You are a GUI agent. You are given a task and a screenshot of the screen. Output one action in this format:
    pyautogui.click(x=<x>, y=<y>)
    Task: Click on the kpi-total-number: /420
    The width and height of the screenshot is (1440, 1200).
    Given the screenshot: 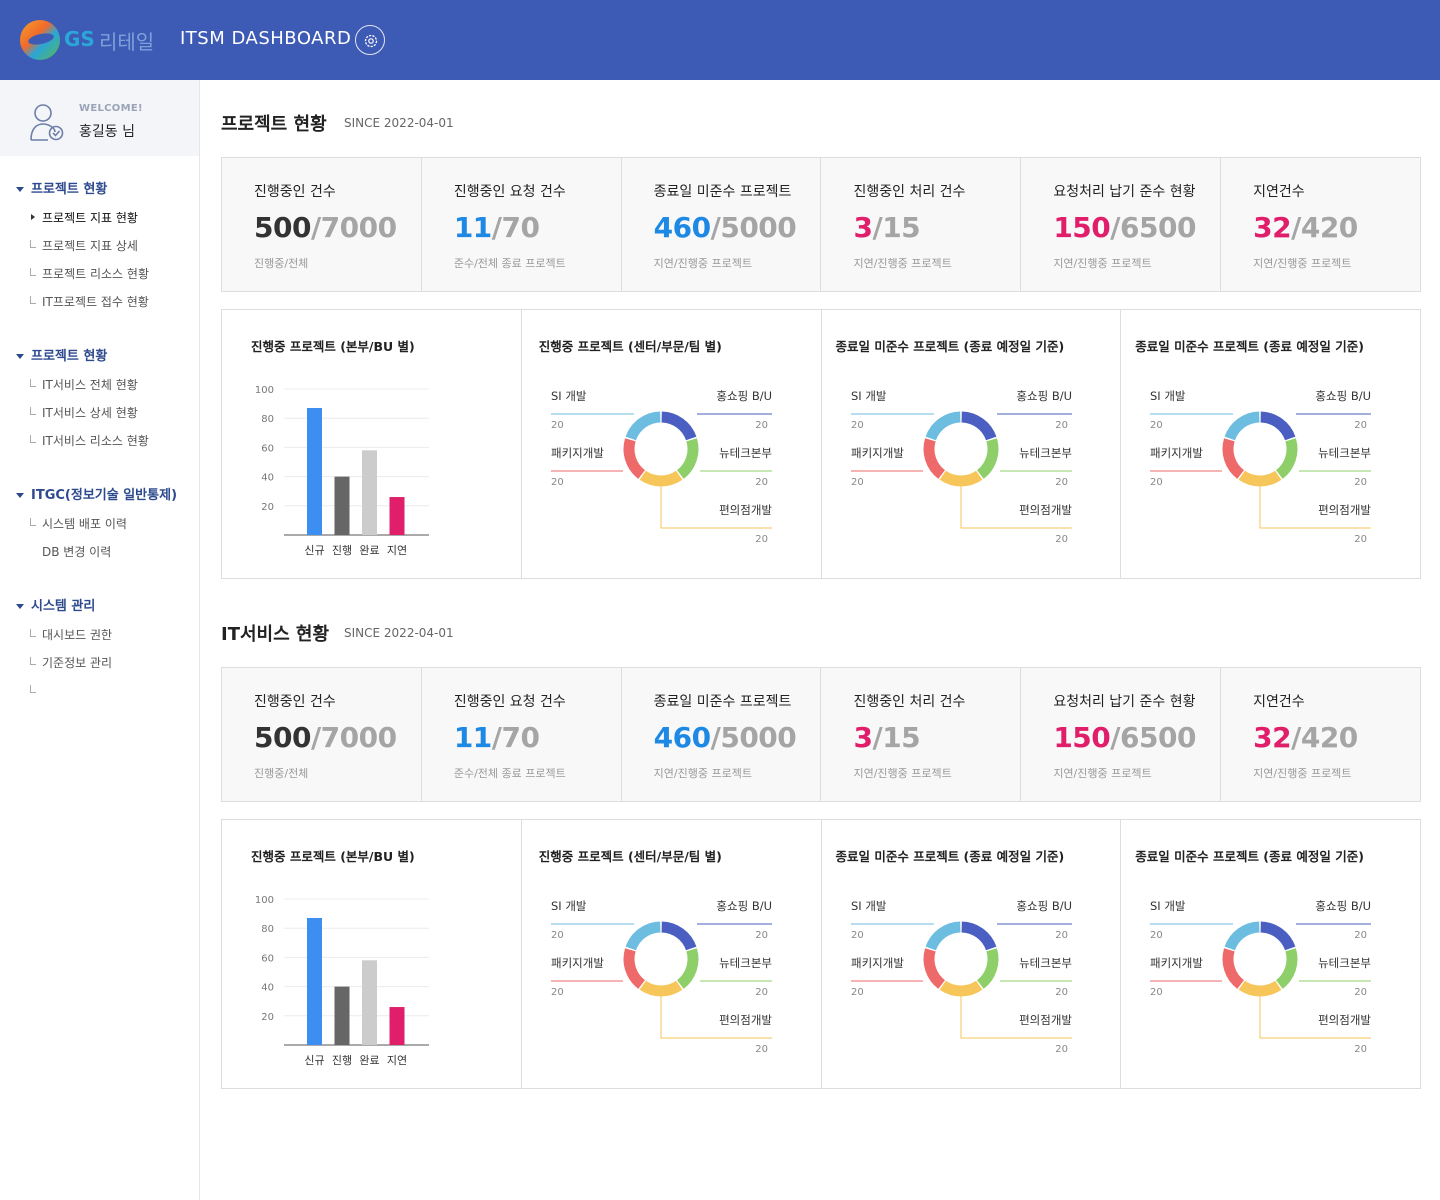 What is the action you would take?
    pyautogui.click(x=1324, y=227)
    